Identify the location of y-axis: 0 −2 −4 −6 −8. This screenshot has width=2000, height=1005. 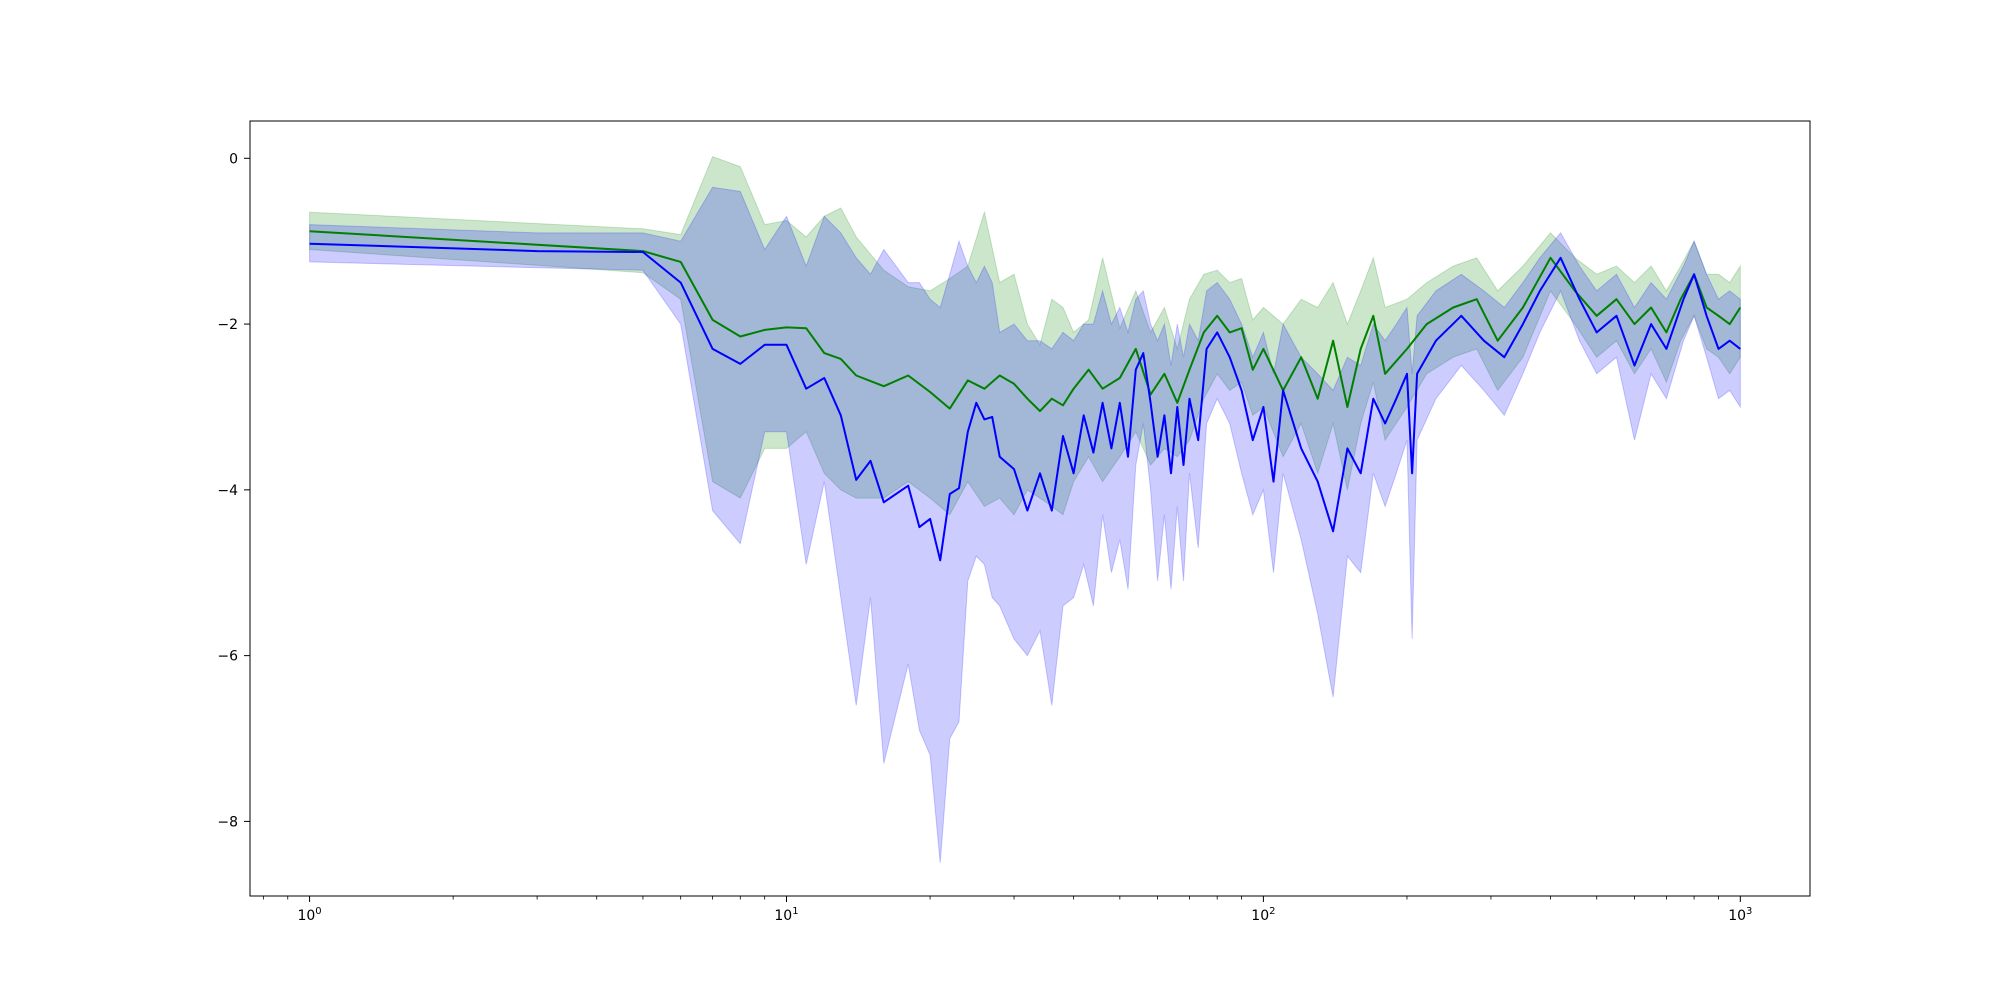
(233, 490).